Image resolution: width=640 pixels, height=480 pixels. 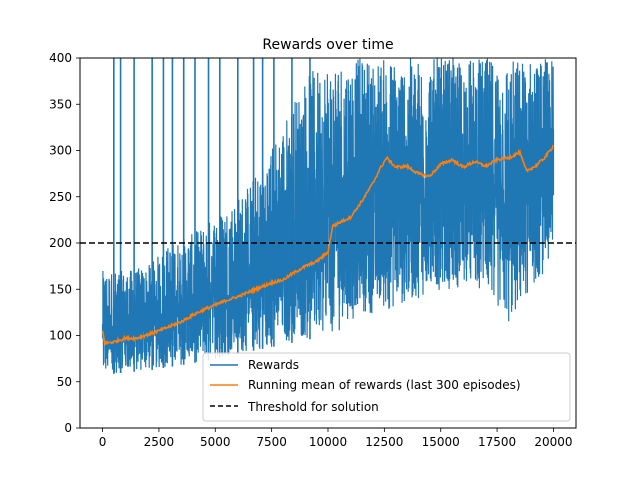 What do you see at coordinates (313, 407) in the screenshot?
I see `legend-label-threshold: Threshold for solution` at bounding box center [313, 407].